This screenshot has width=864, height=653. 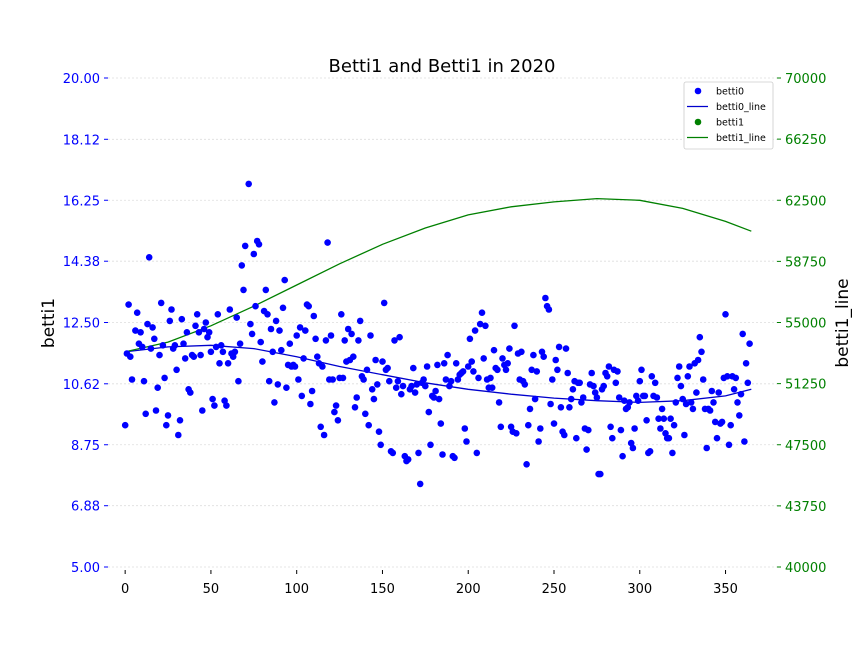 What do you see at coordinates (85, 507) in the screenshot?
I see `y-left-tick-label: 6.88` at bounding box center [85, 507].